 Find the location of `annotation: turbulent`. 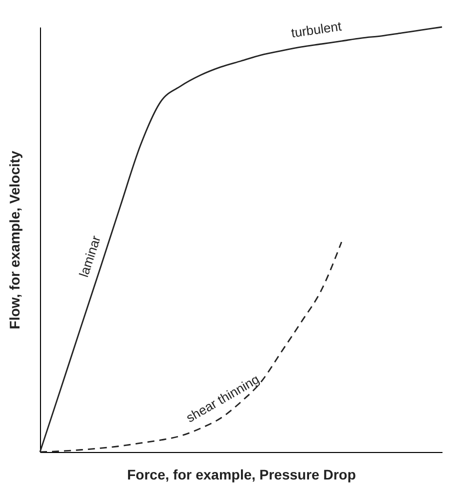

annotation: turbulent is located at coordinates (316, 29).